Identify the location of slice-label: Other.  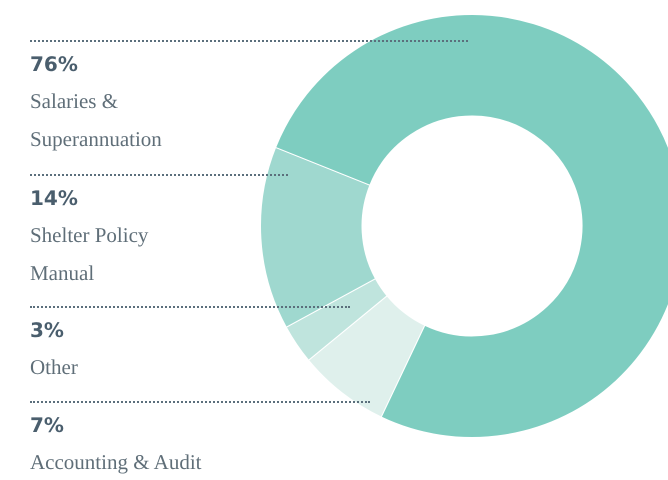
(54, 367).